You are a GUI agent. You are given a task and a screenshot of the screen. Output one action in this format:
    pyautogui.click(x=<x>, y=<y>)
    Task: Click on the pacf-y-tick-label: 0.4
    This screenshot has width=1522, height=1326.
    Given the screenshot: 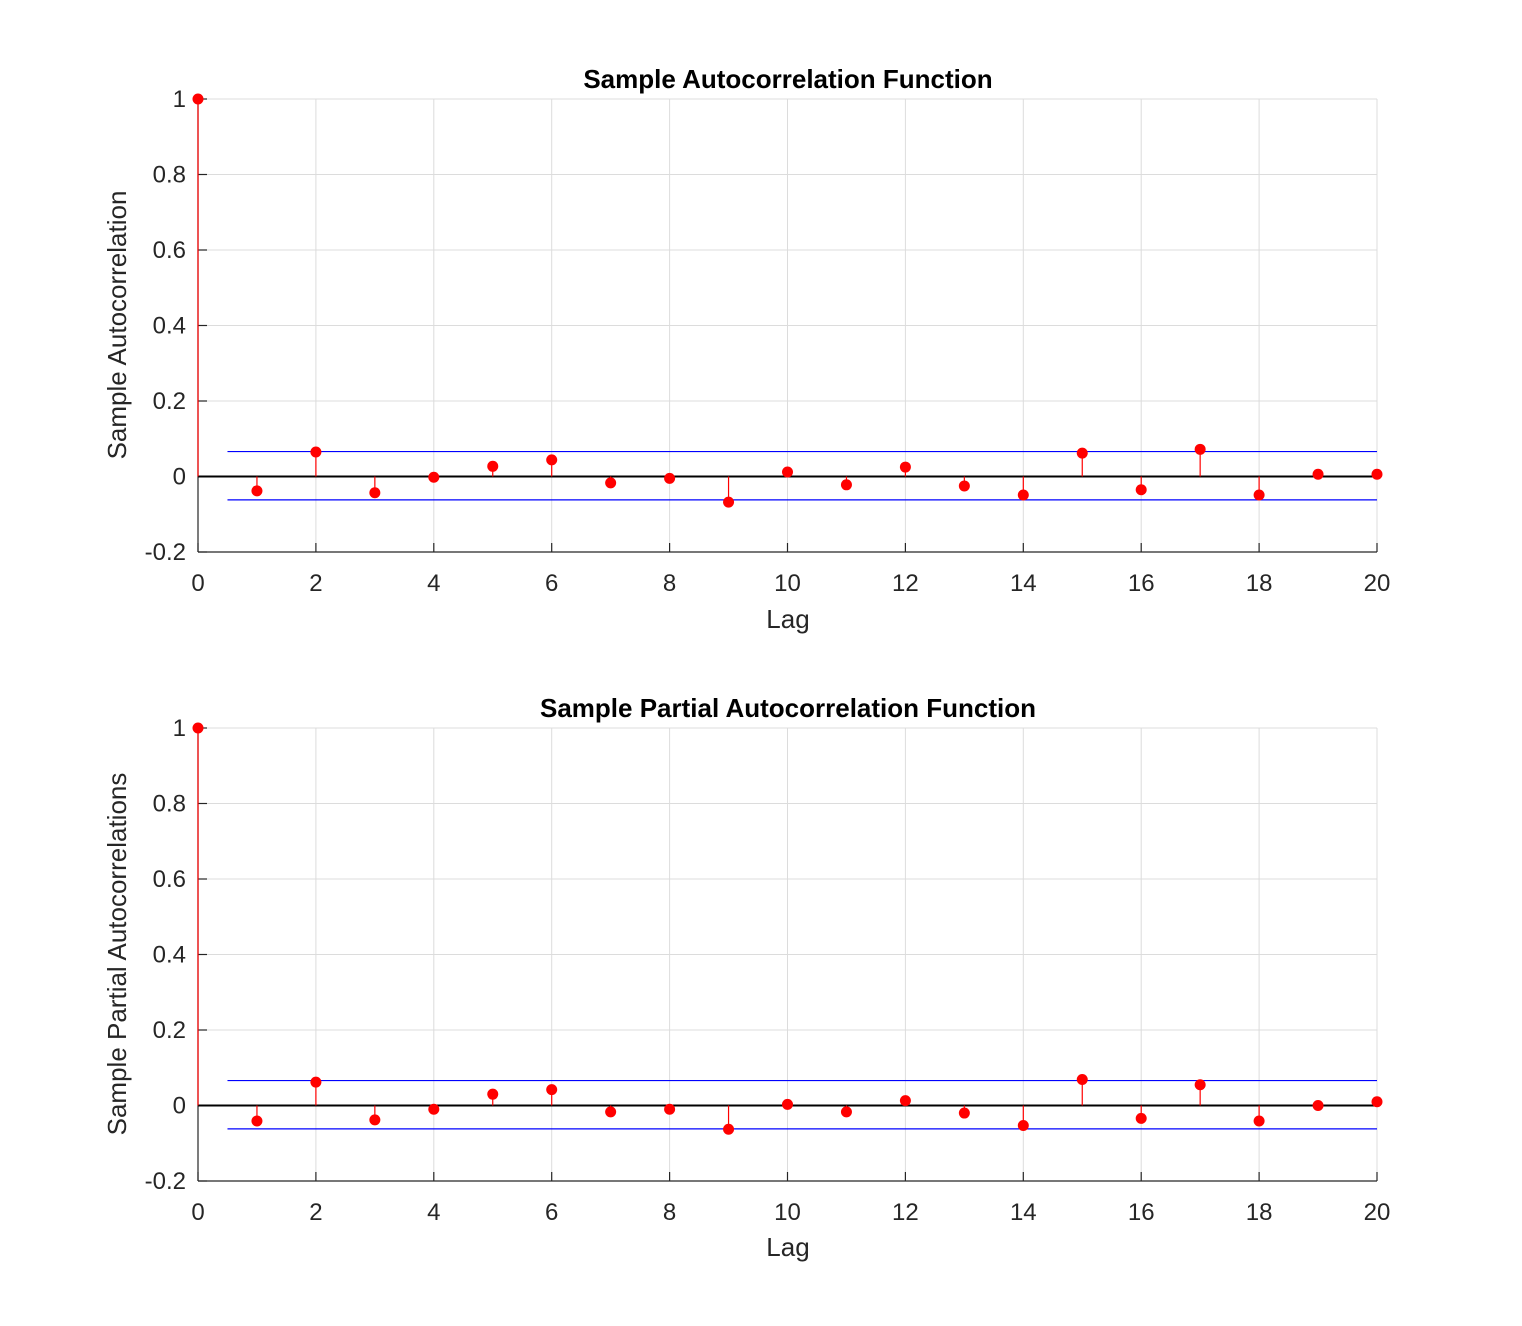 What is the action you would take?
    pyautogui.click(x=169, y=955)
    